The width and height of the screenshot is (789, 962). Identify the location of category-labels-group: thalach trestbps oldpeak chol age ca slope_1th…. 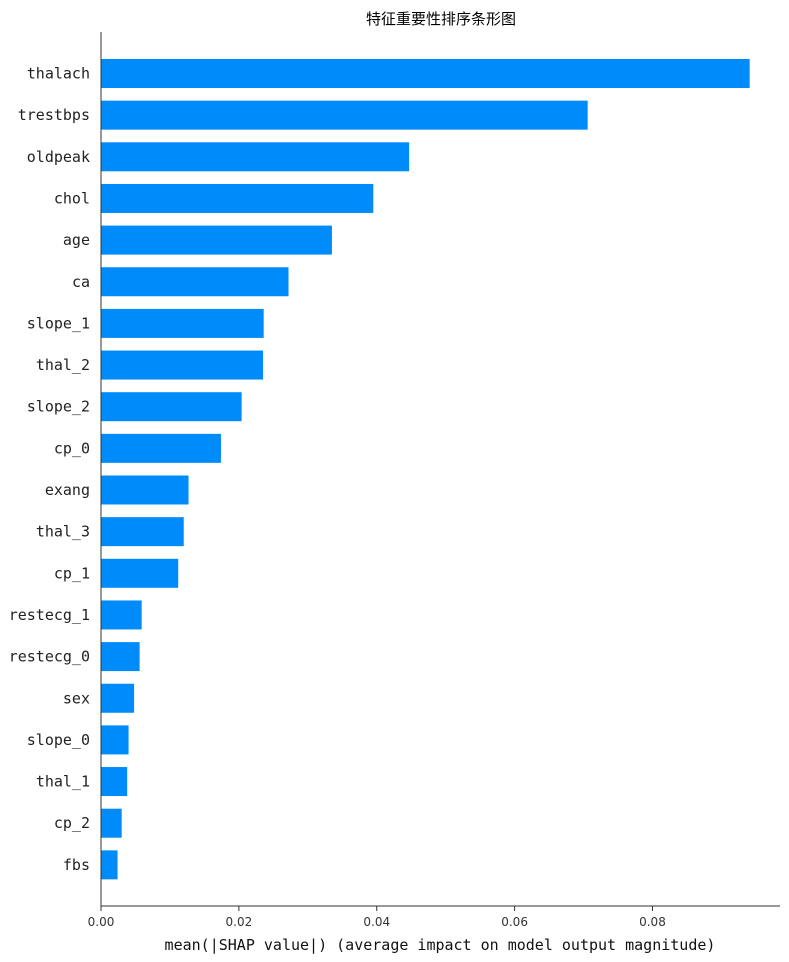
(49, 469).